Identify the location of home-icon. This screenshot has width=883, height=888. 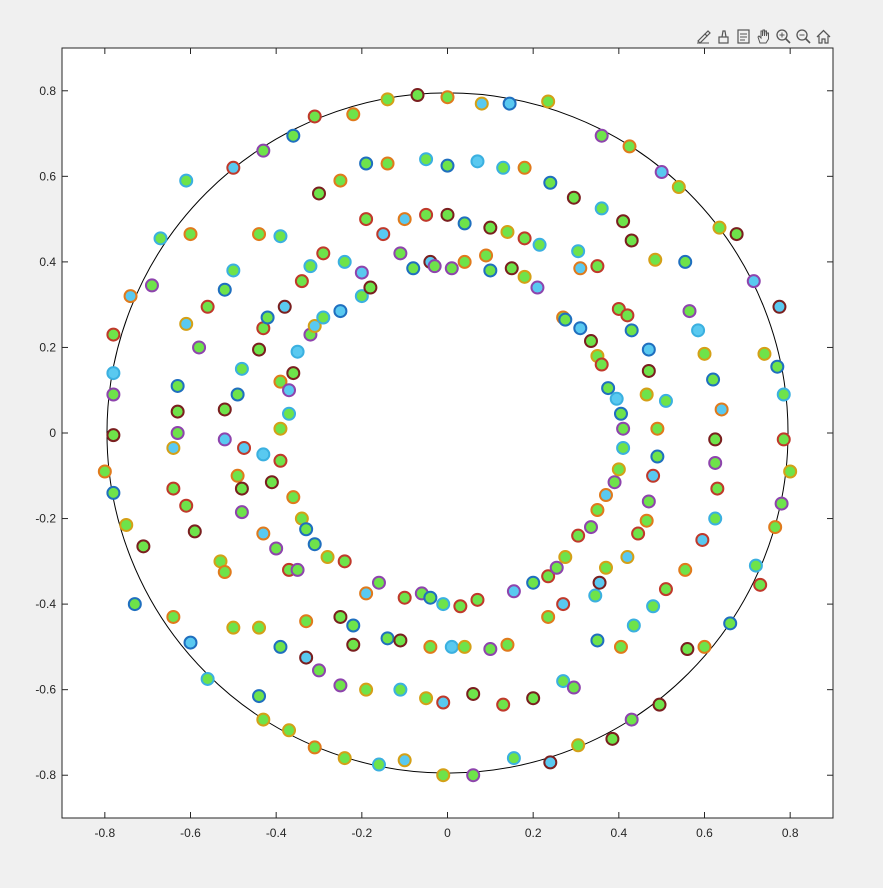
(823, 36).